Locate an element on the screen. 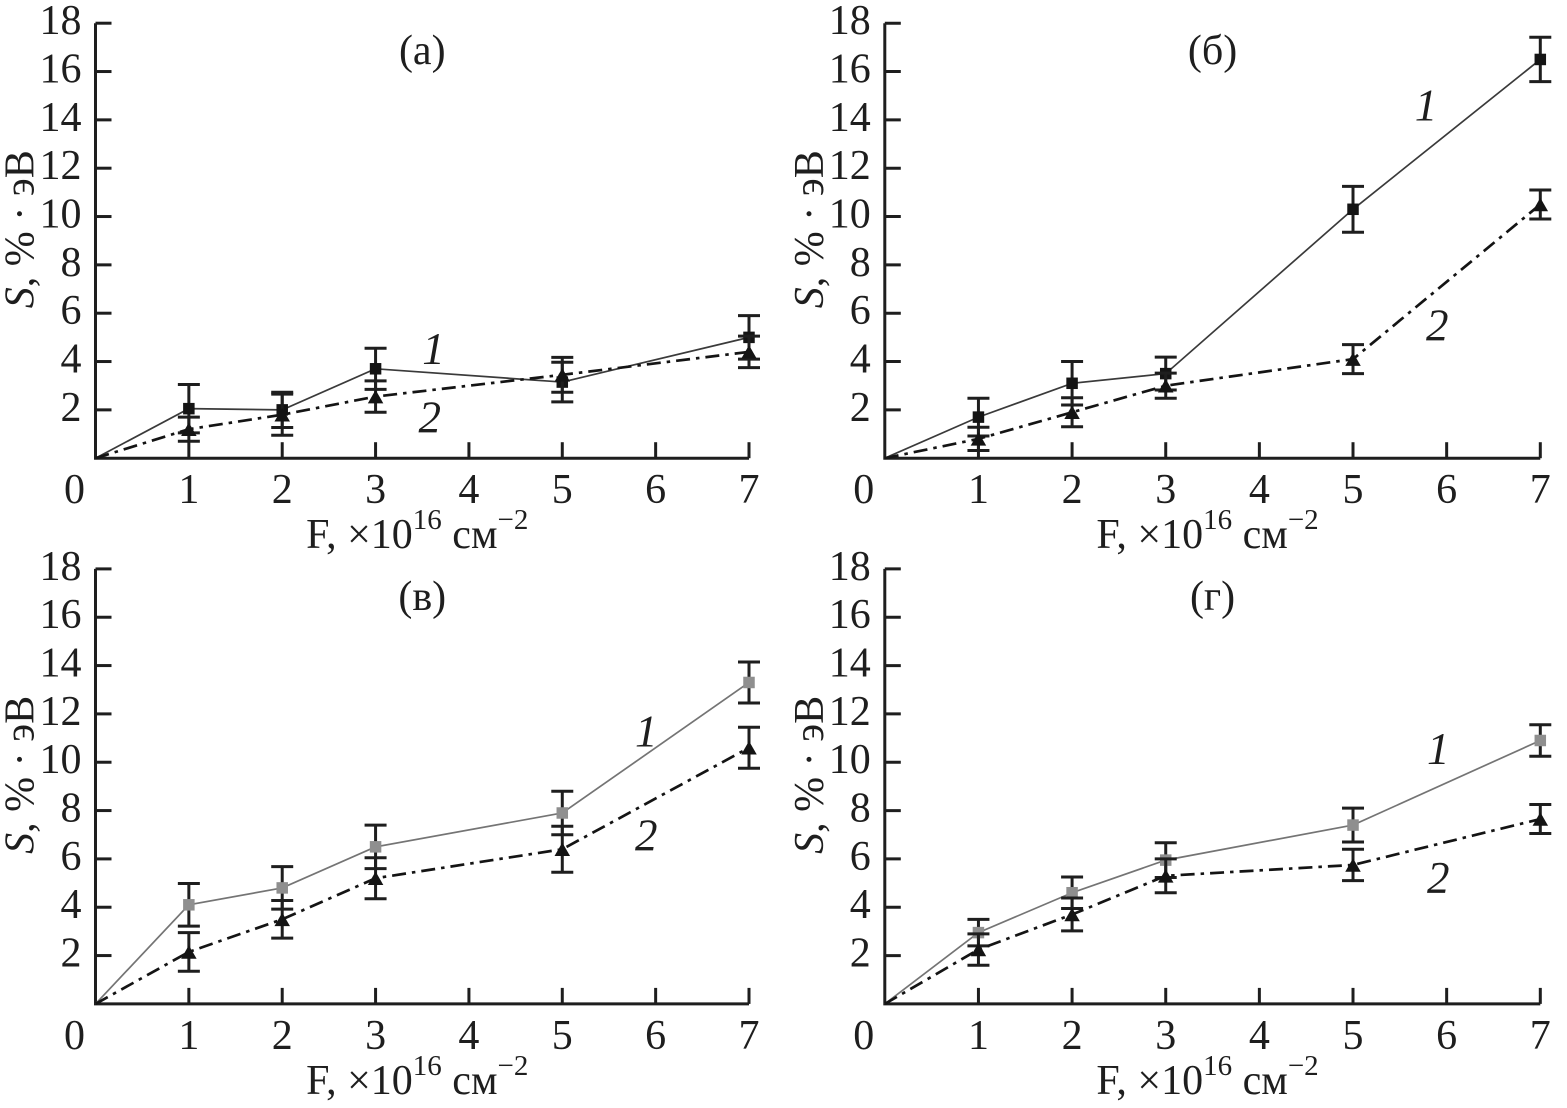 The image size is (1567, 1108). panel-title: (в) is located at coordinates (422, 597).